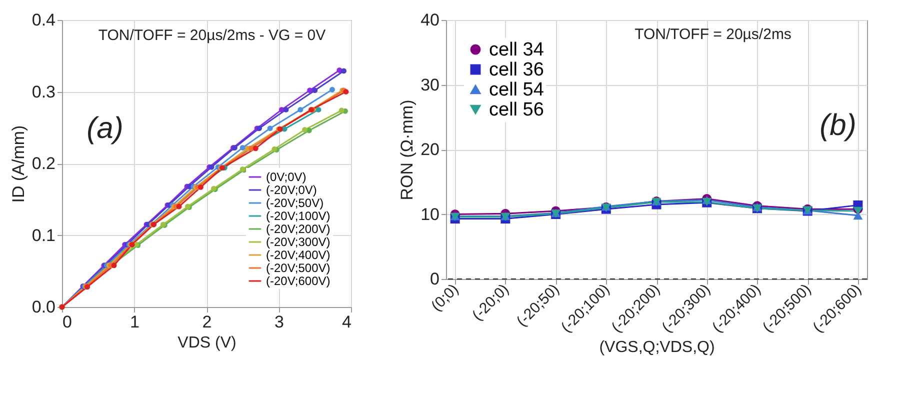 The height and width of the screenshot is (404, 900). Describe the element at coordinates (407, 150) in the screenshot. I see `y-axis-title: RON (Ω·mm)` at that location.